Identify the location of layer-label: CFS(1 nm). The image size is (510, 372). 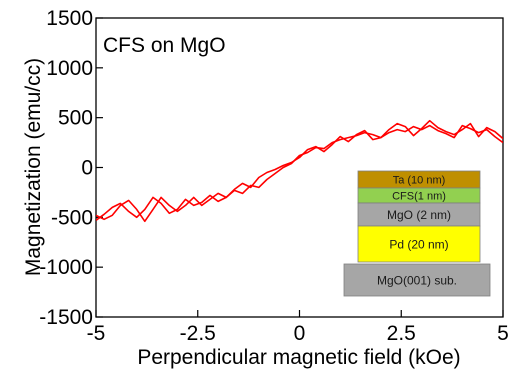
(419, 196).